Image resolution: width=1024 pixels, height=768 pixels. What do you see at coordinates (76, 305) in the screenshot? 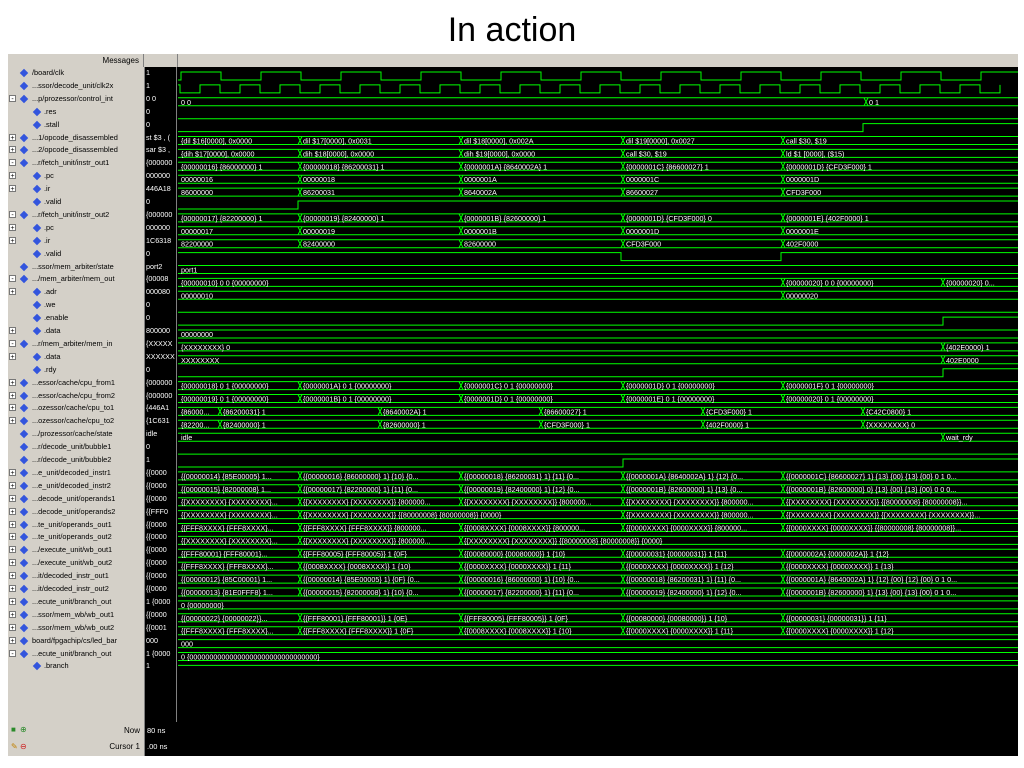
I see `signal-row: .we` at bounding box center [76, 305].